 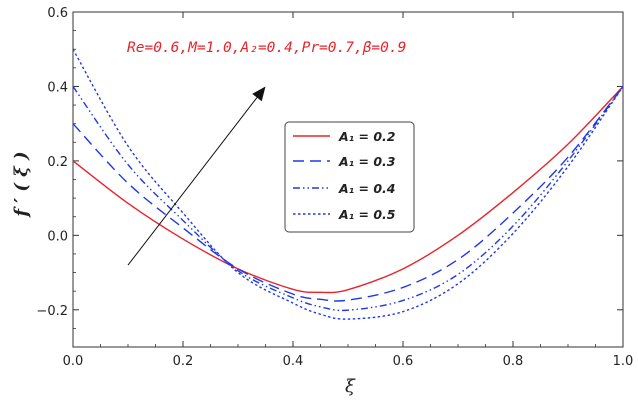 I want to click on x-axis-label: ξ, so click(x=350, y=386).